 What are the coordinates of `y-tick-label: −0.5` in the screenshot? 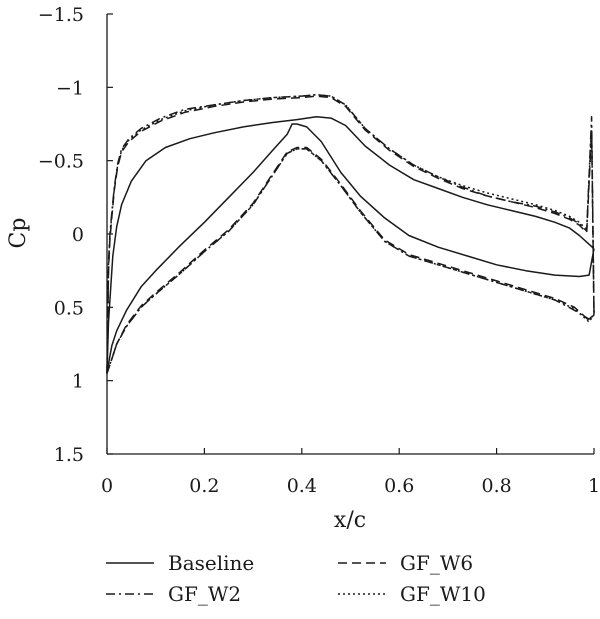 It's located at (61, 162).